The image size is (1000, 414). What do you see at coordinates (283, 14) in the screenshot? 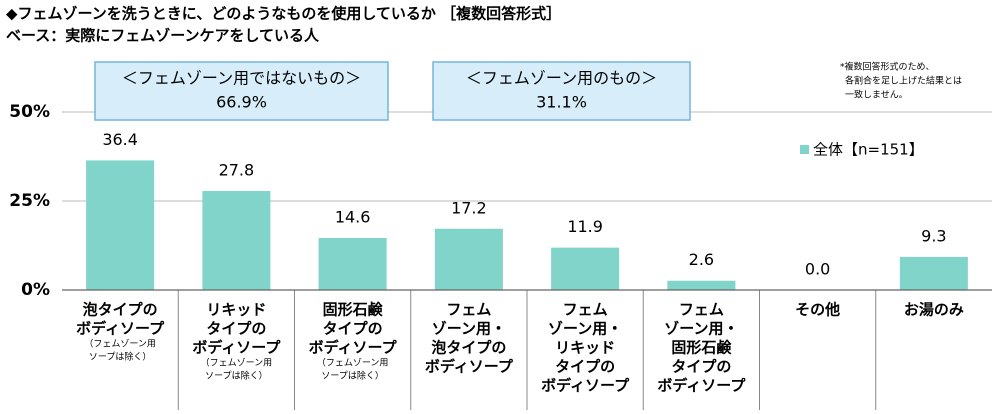
I see `chart-title: ◆フェムゾーンを洗うときに、どのようなものを使用しているか ［複数回答形式］` at bounding box center [283, 14].